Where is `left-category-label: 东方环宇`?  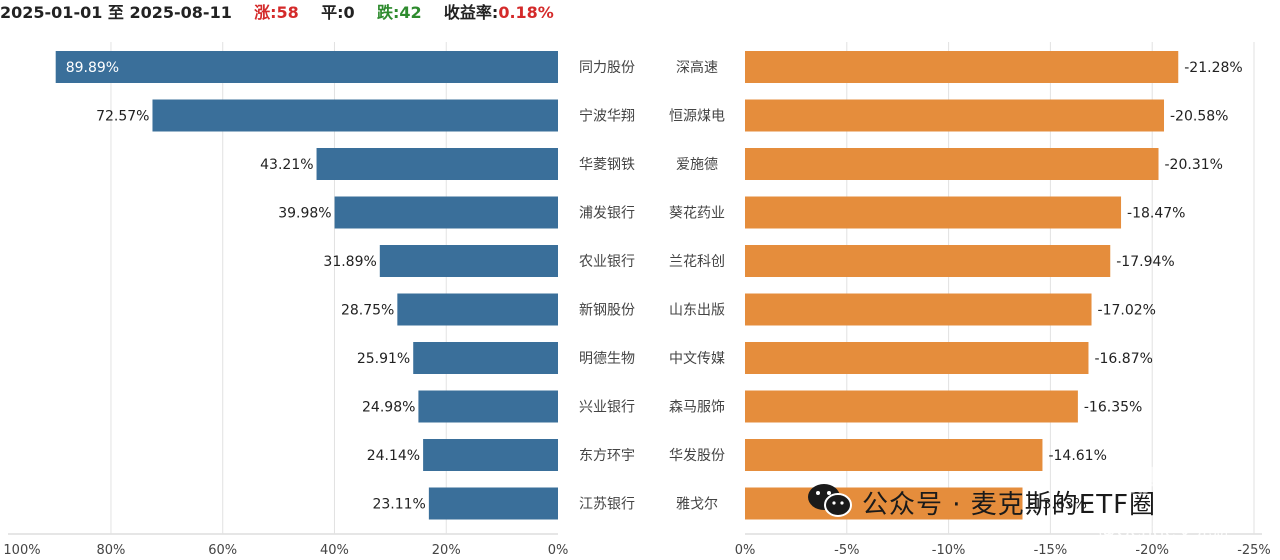
left-category-label: 东方环宇 is located at coordinates (607, 456).